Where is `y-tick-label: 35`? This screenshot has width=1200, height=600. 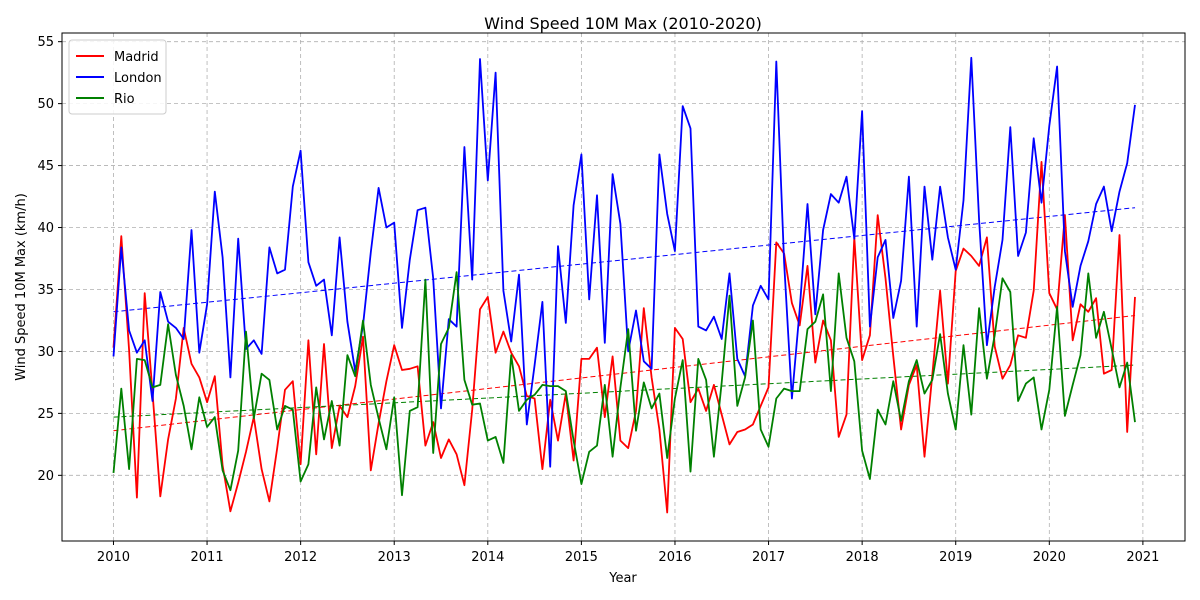
y-tick-label: 35 is located at coordinates (45, 290).